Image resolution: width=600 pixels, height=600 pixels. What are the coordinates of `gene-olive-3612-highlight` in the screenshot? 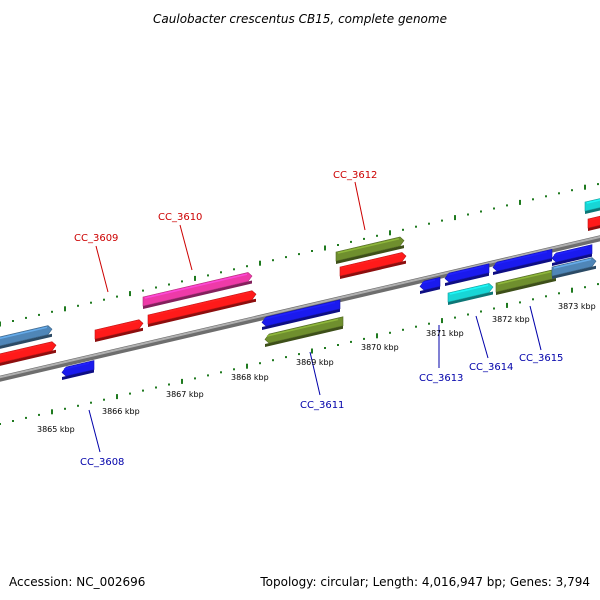 It's located at (368, 246).